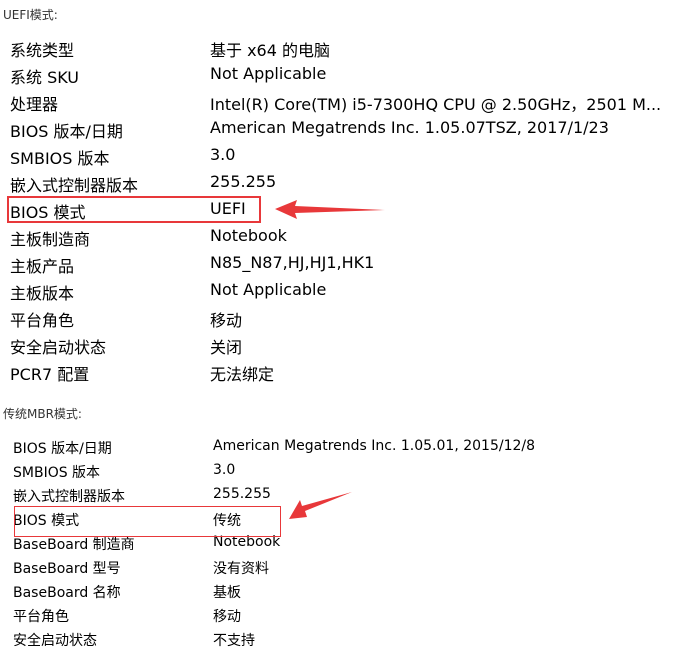 The width and height of the screenshot is (676, 654). I want to click on info-row: 主板版本 Not Applicable, so click(338, 293).